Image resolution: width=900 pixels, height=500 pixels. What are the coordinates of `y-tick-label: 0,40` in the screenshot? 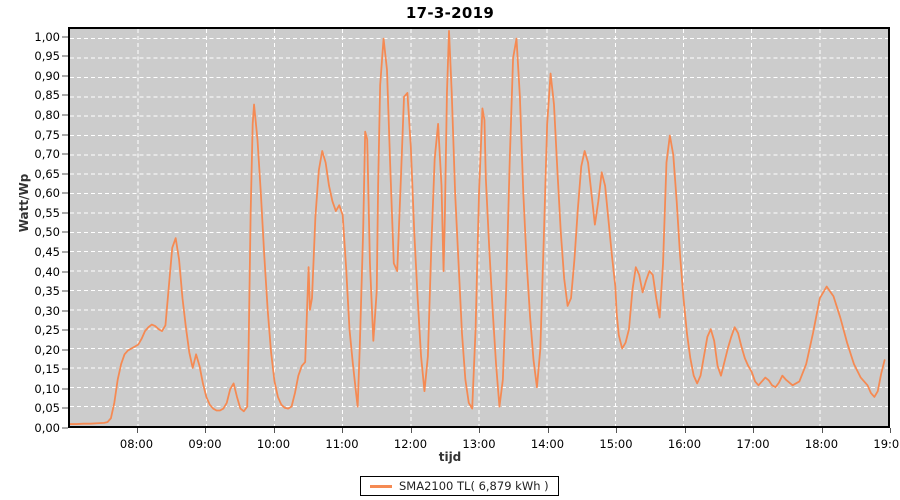 It's located at (47, 271).